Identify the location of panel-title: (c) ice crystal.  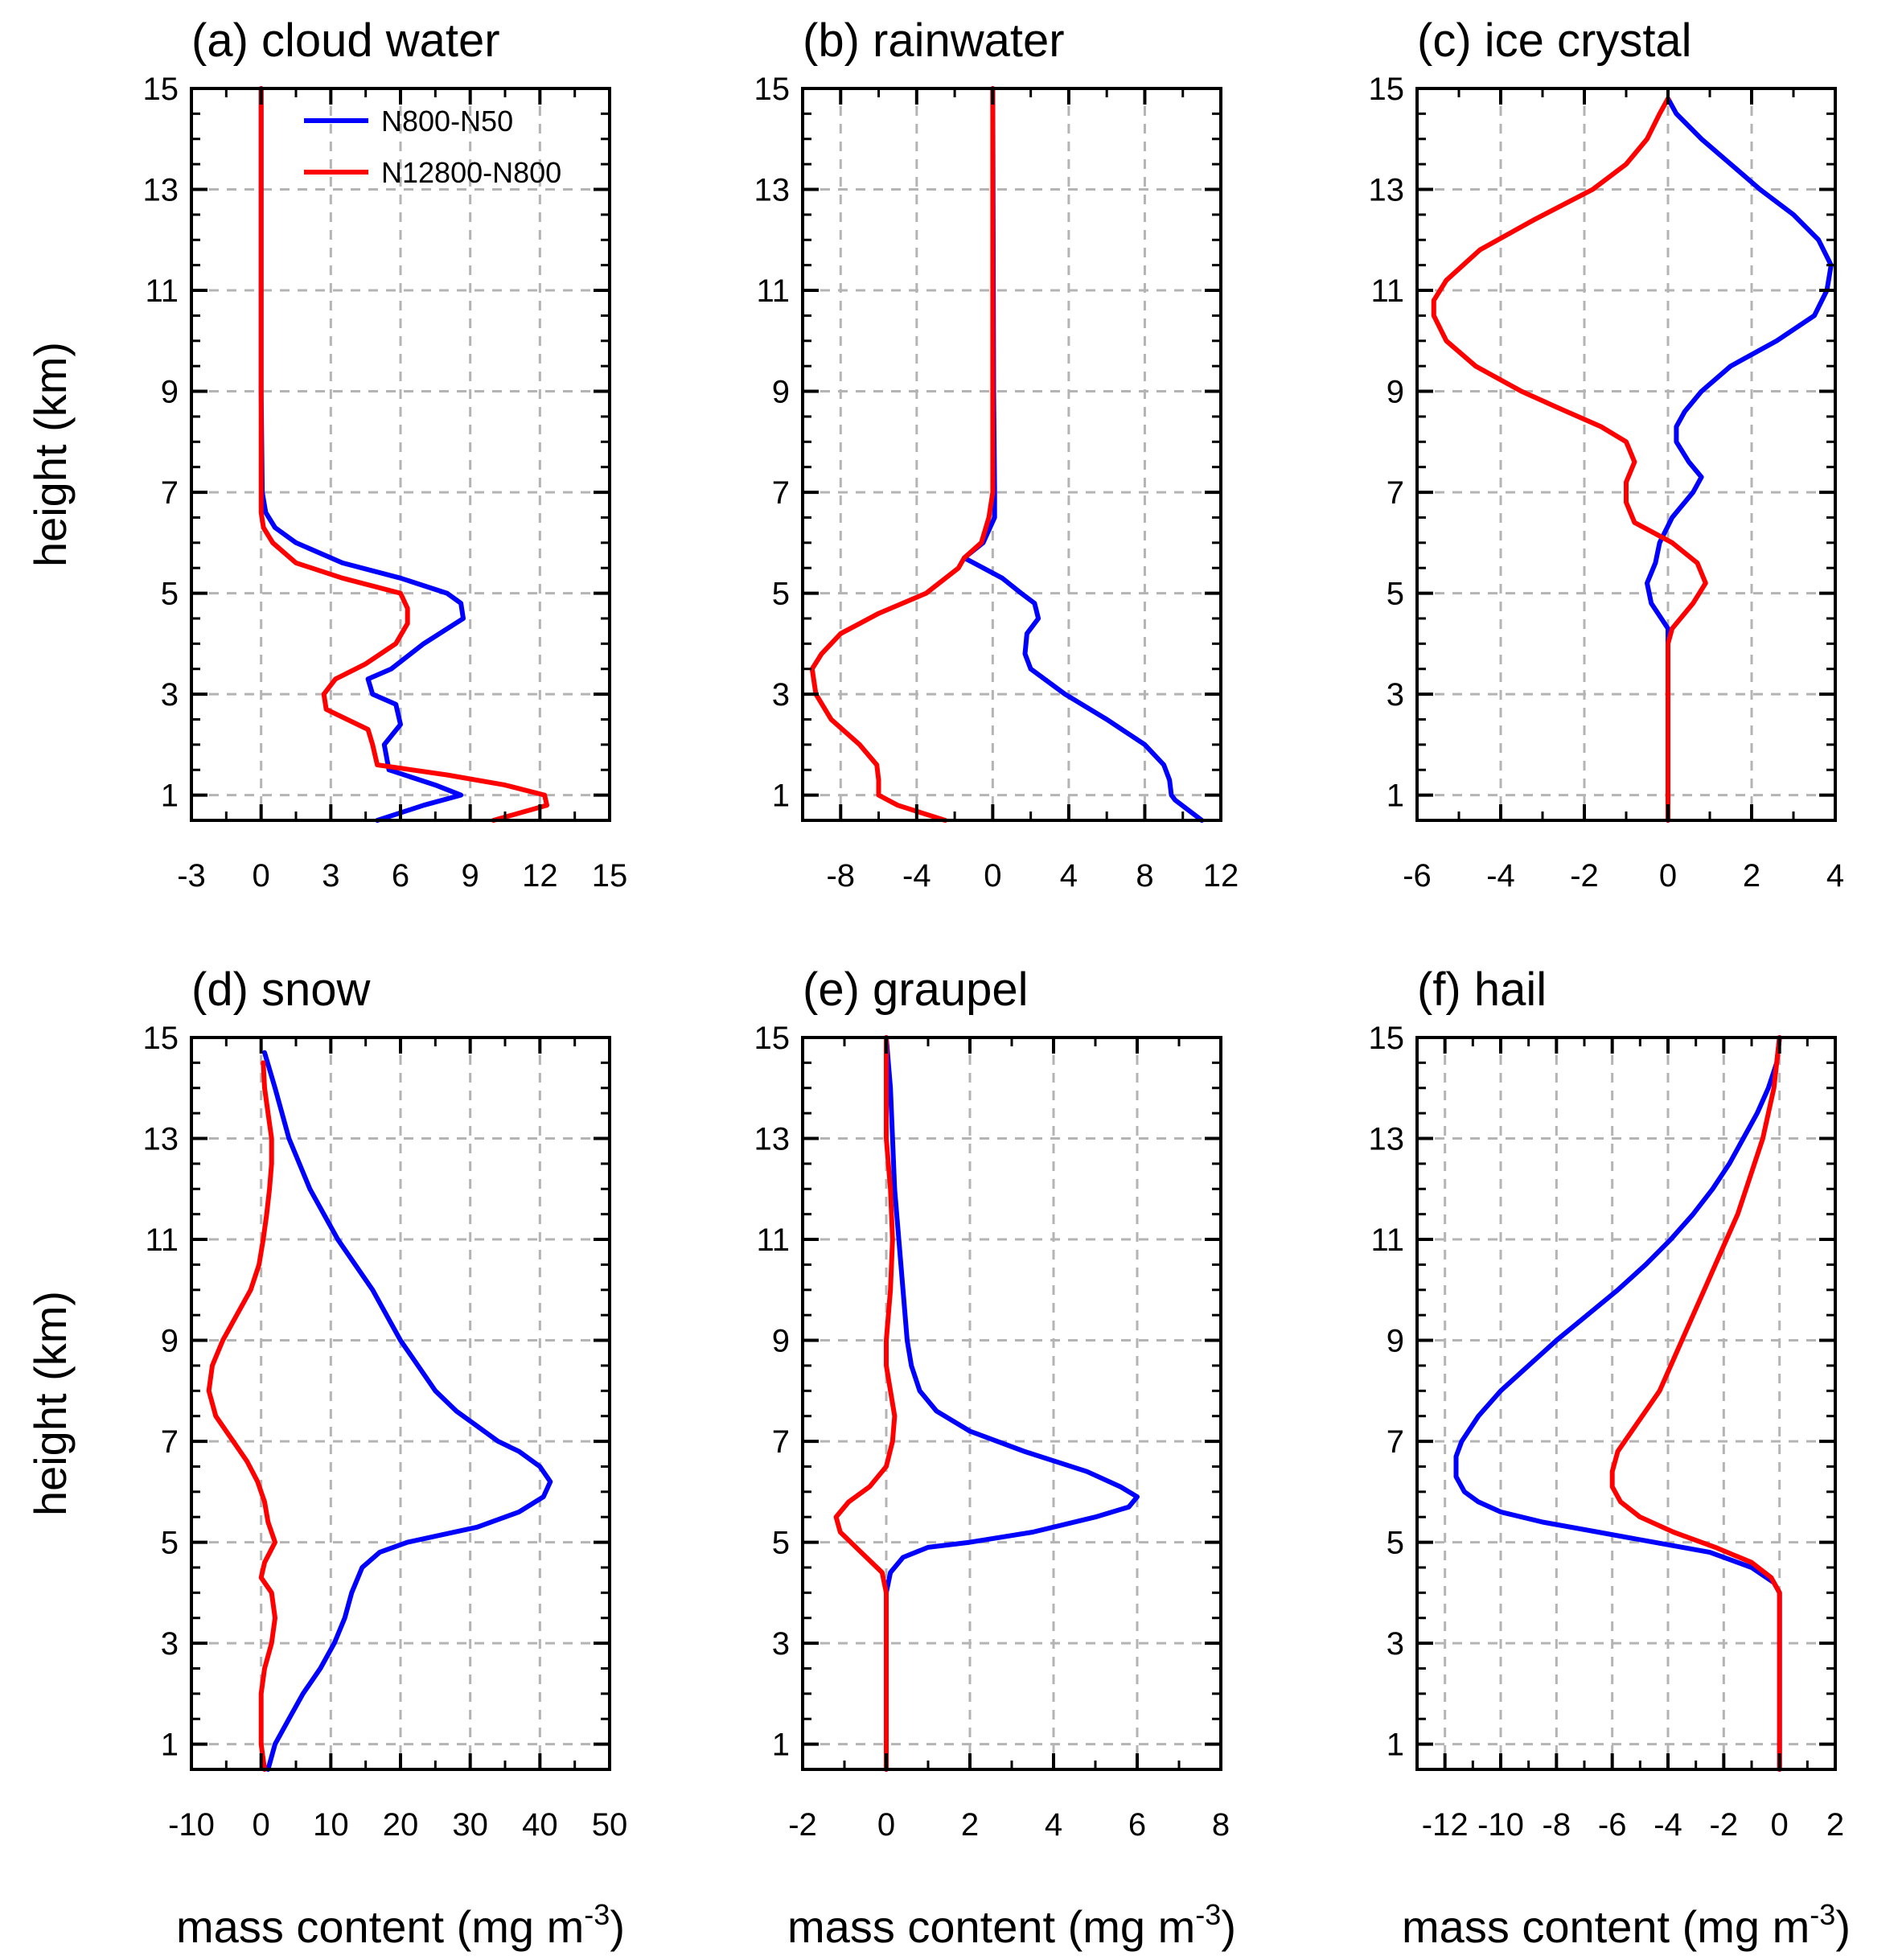
(1554, 41).